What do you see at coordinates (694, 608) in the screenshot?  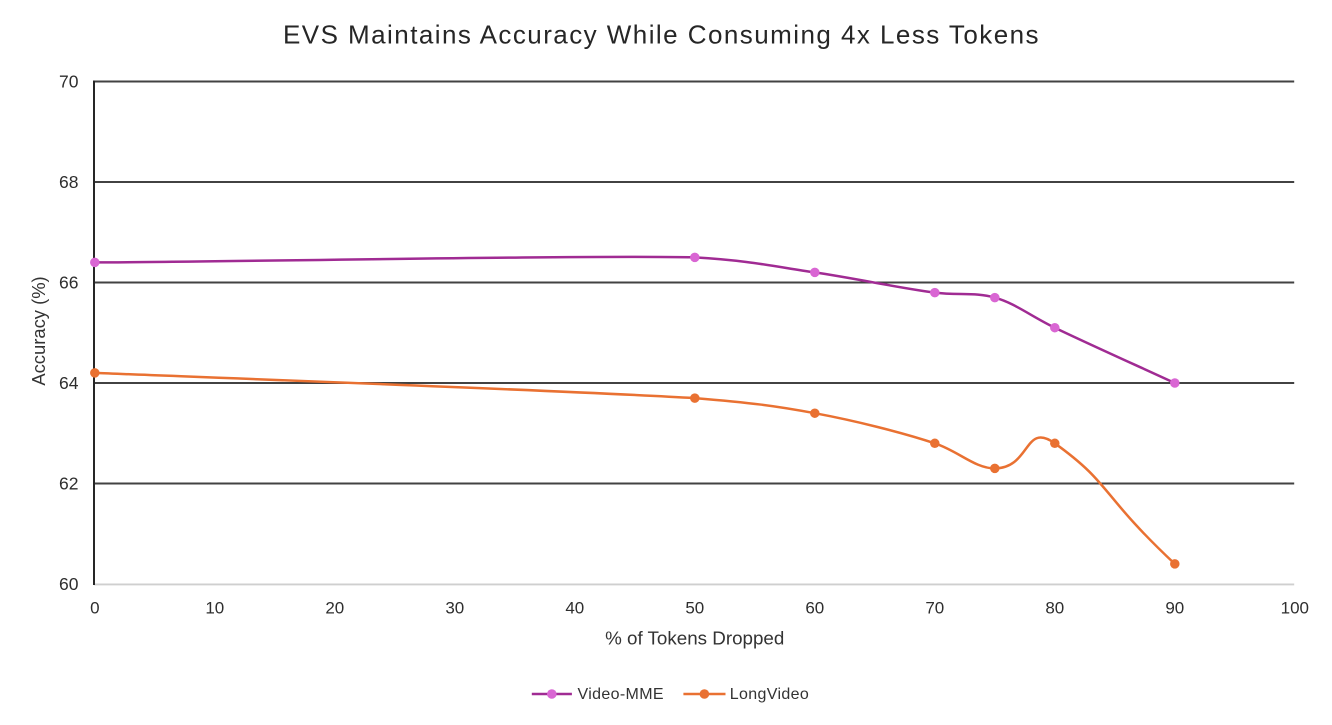 I see `svg-text: 50` at bounding box center [694, 608].